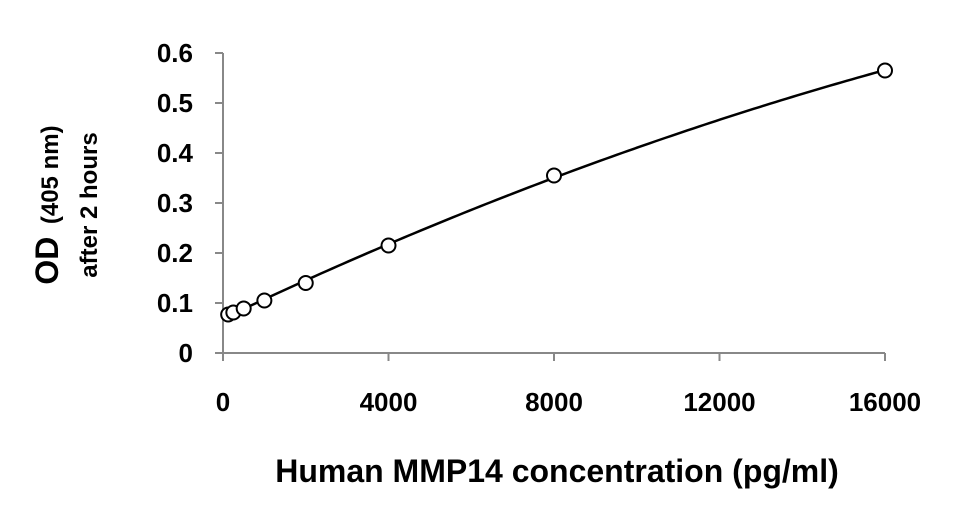 This screenshot has height=523, width=977. What do you see at coordinates (223, 402) in the screenshot?
I see `x-tick-label: 0` at bounding box center [223, 402].